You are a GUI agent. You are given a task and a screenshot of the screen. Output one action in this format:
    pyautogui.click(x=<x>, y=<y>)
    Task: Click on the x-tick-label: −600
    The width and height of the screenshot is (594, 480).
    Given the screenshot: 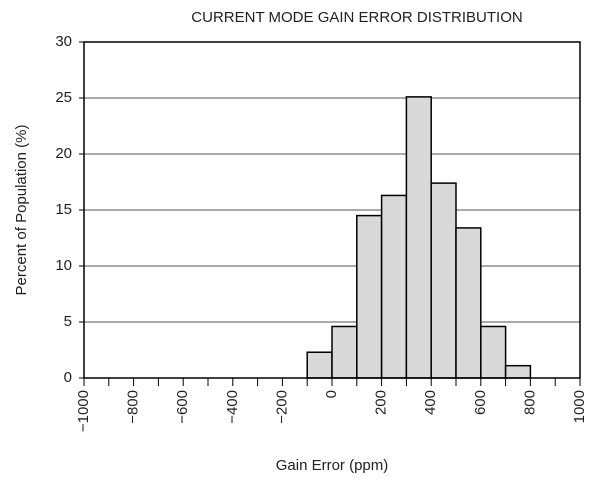 What is the action you would take?
    pyautogui.click(x=182, y=407)
    